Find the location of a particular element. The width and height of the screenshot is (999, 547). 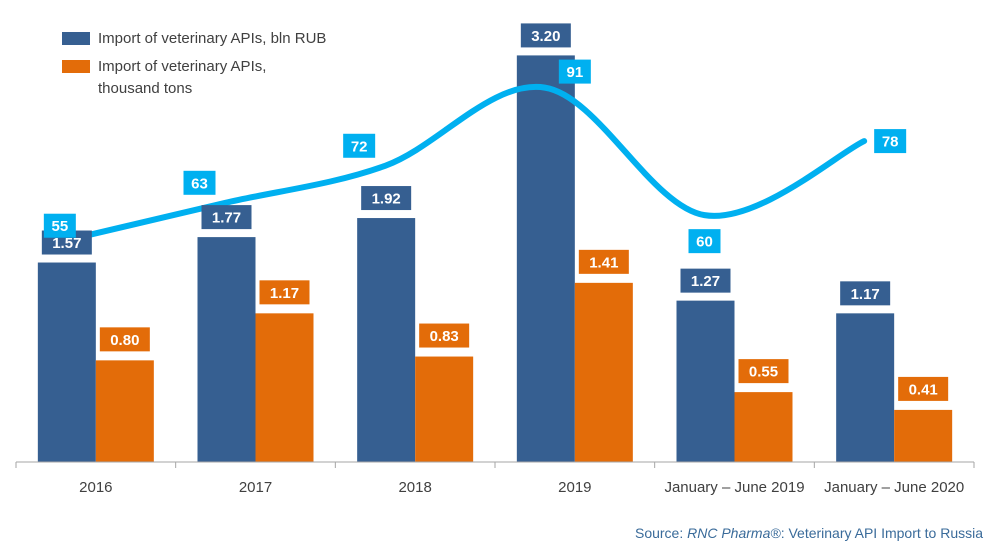

data-label-line-text: 55 is located at coordinates (59, 226).